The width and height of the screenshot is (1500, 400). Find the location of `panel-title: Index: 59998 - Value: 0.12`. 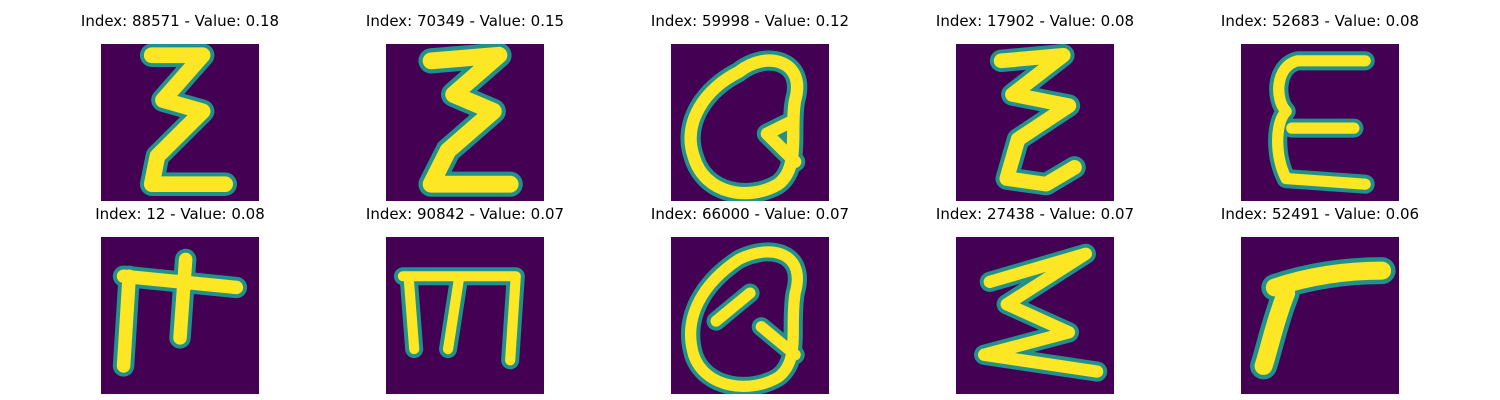

panel-title: Index: 59998 - Value: 0.12 is located at coordinates (750, 21).